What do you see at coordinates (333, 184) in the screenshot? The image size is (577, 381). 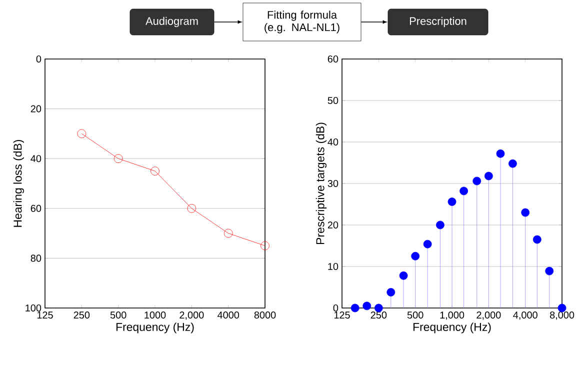 I see `y-tick-label: 30` at bounding box center [333, 184].